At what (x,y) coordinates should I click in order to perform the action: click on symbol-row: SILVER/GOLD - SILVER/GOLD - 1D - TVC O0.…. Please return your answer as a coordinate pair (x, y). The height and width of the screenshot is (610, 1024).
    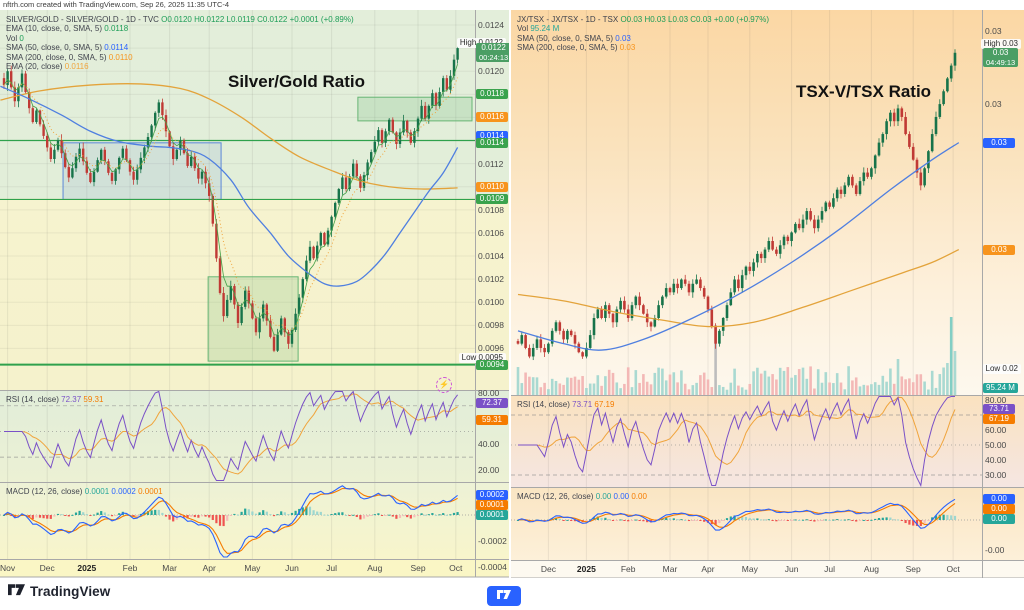
    Looking at the image, I should click on (180, 19).